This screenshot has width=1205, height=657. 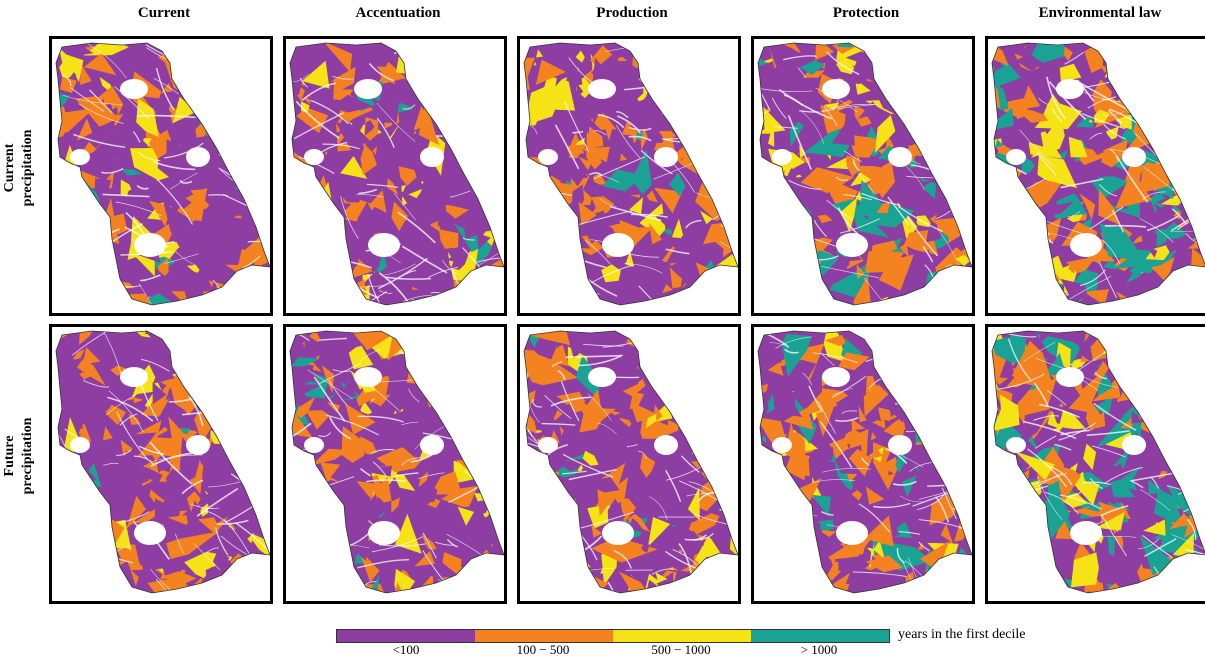 I want to click on column-title-5: Environmental law, so click(x=1100, y=13).